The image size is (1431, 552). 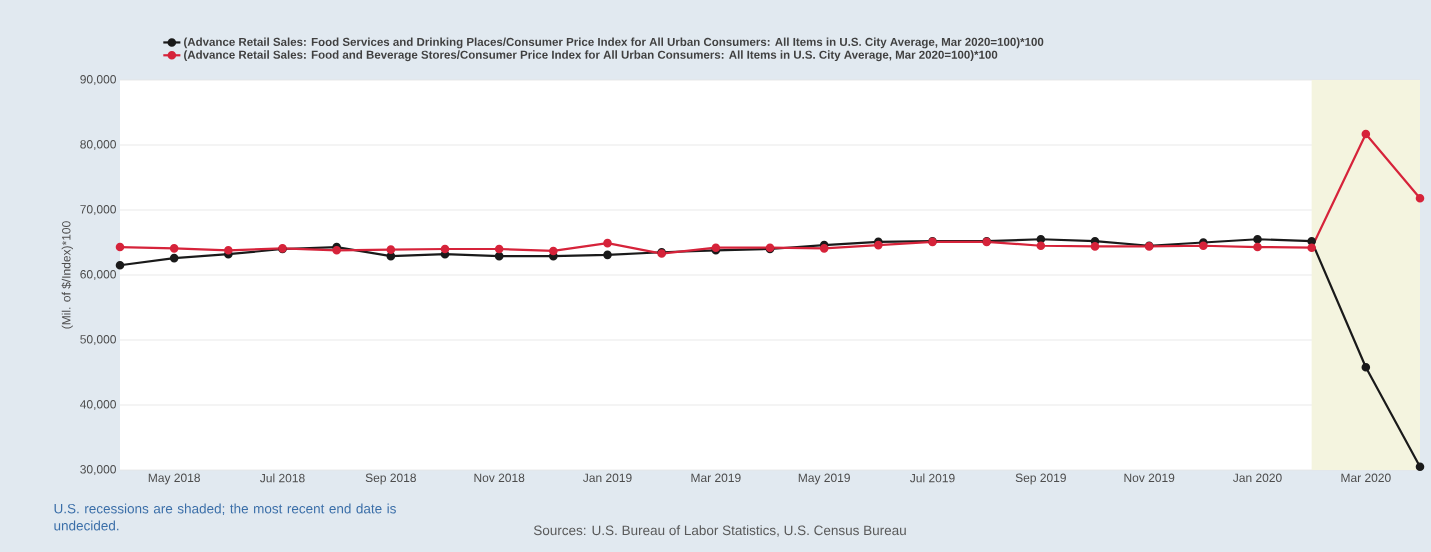 What do you see at coordinates (932, 478) in the screenshot?
I see `x-tick-label: Jul 2019` at bounding box center [932, 478].